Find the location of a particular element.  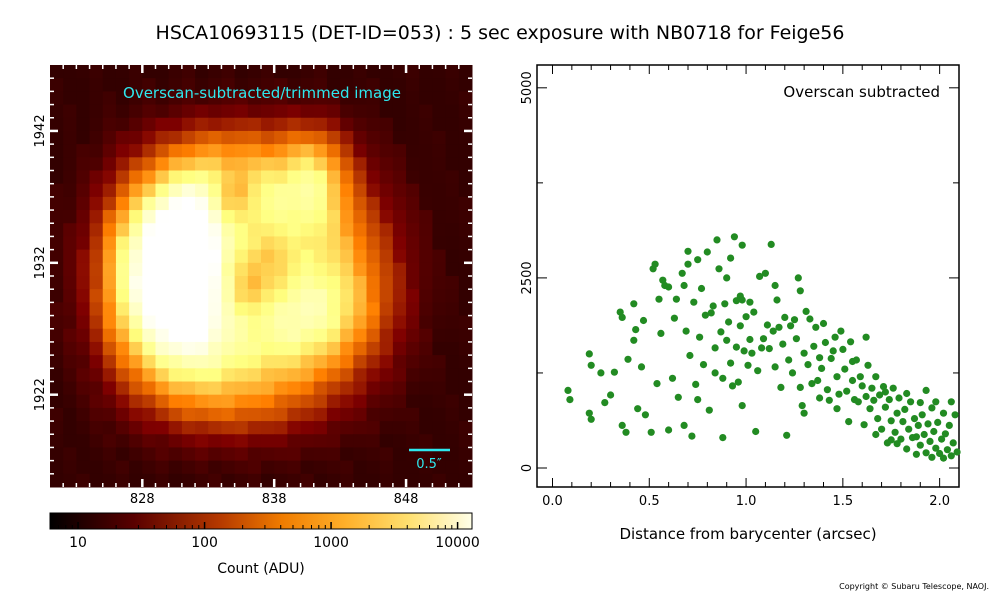

plot-annotation: Overscan subtracted is located at coordinates (861, 92).